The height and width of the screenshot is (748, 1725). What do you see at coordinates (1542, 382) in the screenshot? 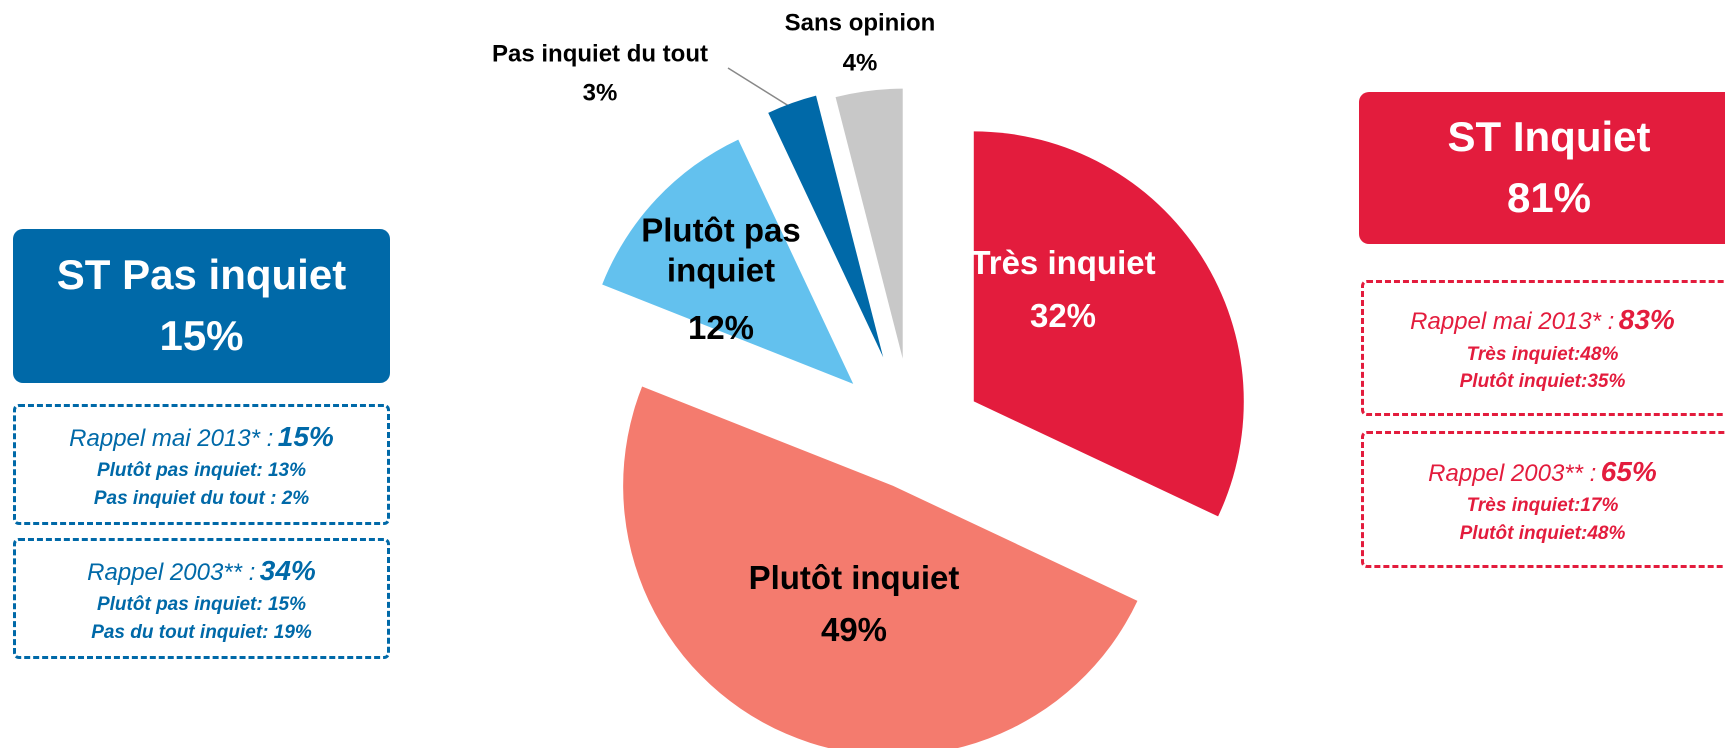
I see `recall-line: Plutôt inquiet:35%` at bounding box center [1542, 382].